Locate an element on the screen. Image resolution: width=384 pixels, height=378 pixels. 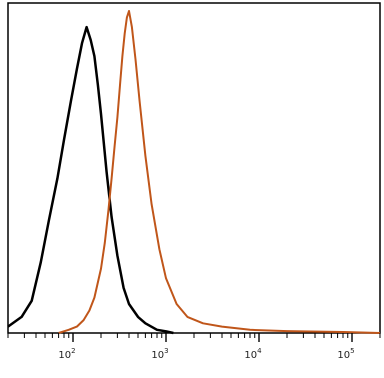
x-tick-label: 10⁴ is located at coordinates (253, 354).